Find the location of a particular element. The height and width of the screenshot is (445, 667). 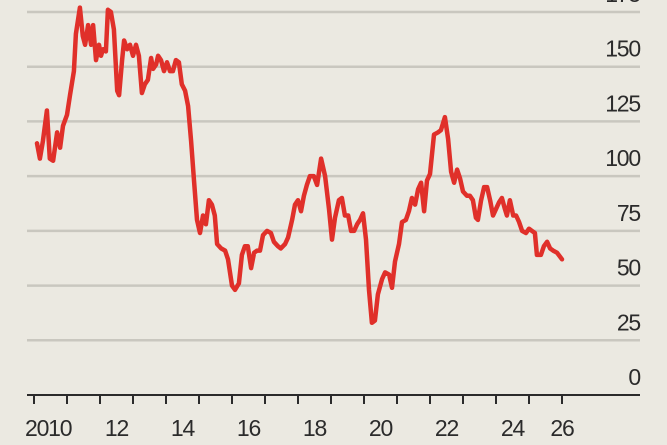

x-tick-label: 16 is located at coordinates (249, 428).